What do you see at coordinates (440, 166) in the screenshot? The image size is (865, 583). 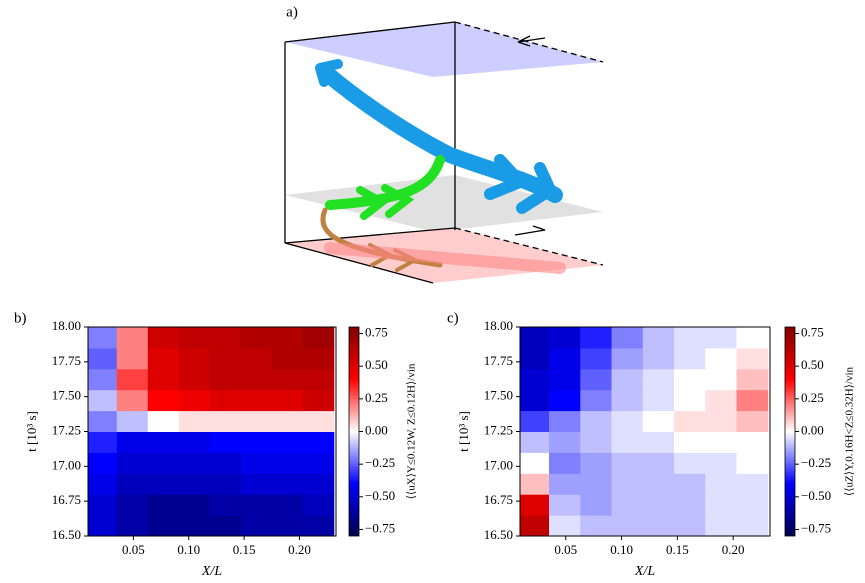 I see `flow-arrows` at bounding box center [440, 166].